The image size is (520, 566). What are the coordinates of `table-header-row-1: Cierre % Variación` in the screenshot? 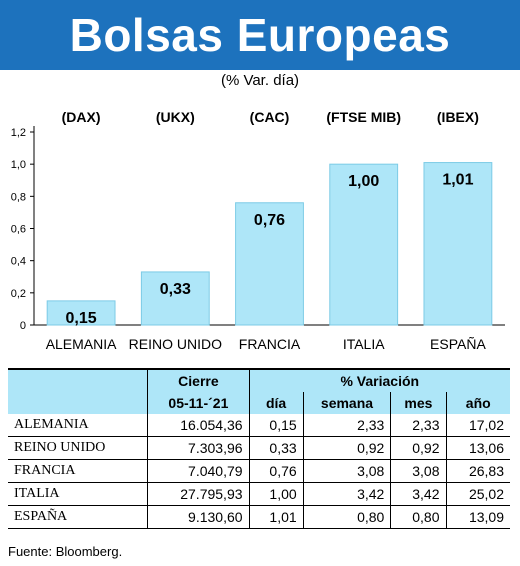 It's located at (259, 380).